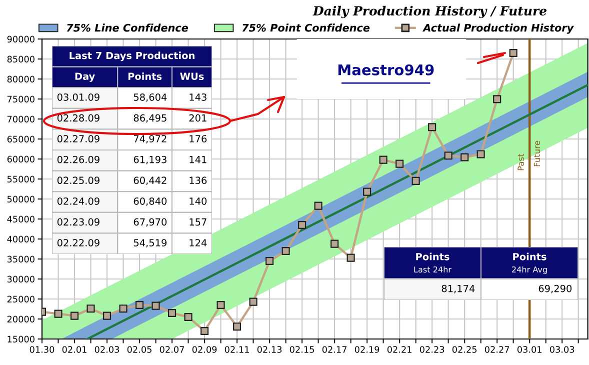 This screenshot has height=365, width=589. What do you see at coordinates (20, 139) in the screenshot?
I see `y-tick-label: 65000` at bounding box center [20, 139].